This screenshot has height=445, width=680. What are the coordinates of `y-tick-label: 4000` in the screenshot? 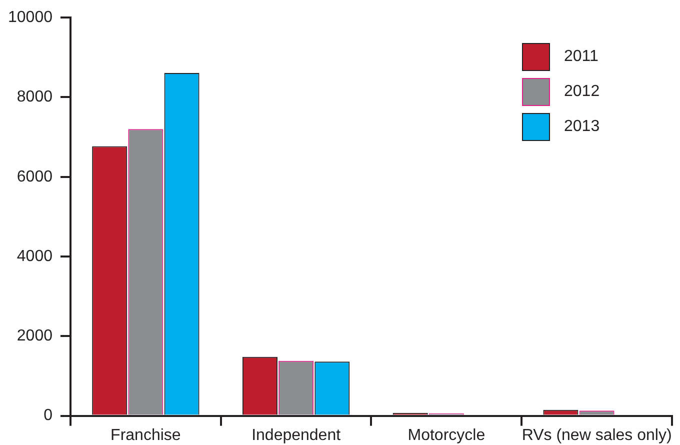 It's located at (34, 256).